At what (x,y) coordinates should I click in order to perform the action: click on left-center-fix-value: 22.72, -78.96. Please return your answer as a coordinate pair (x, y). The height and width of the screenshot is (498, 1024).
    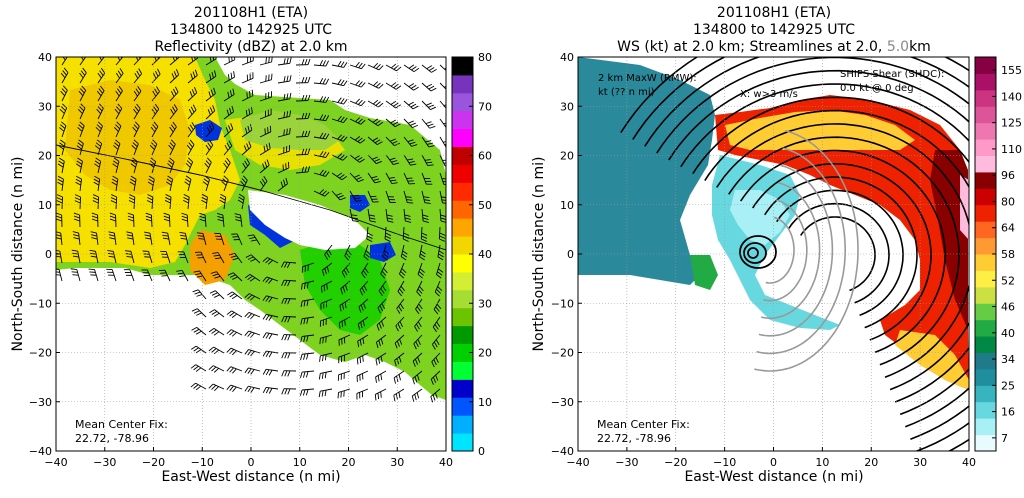
    Looking at the image, I should click on (112, 438).